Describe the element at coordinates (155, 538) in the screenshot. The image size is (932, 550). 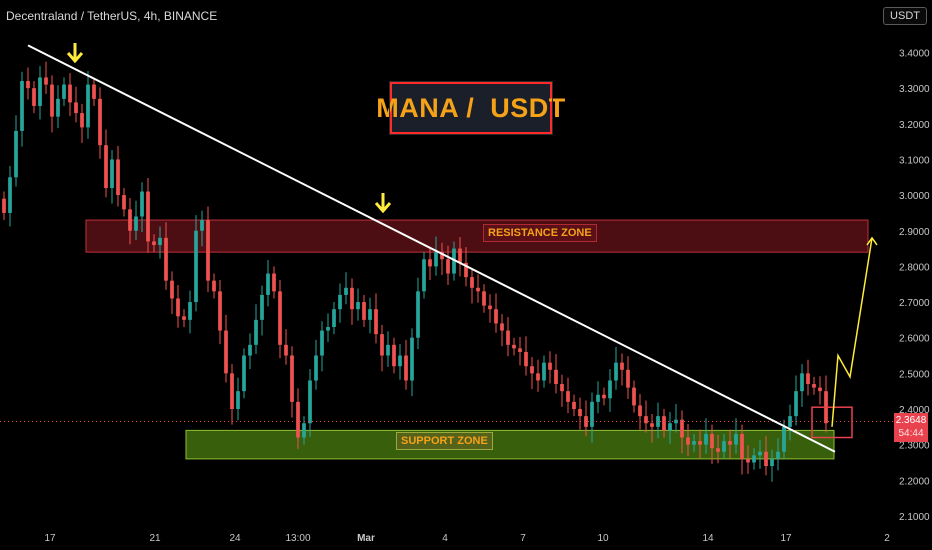
I see `x-tick-label: 21` at that location.